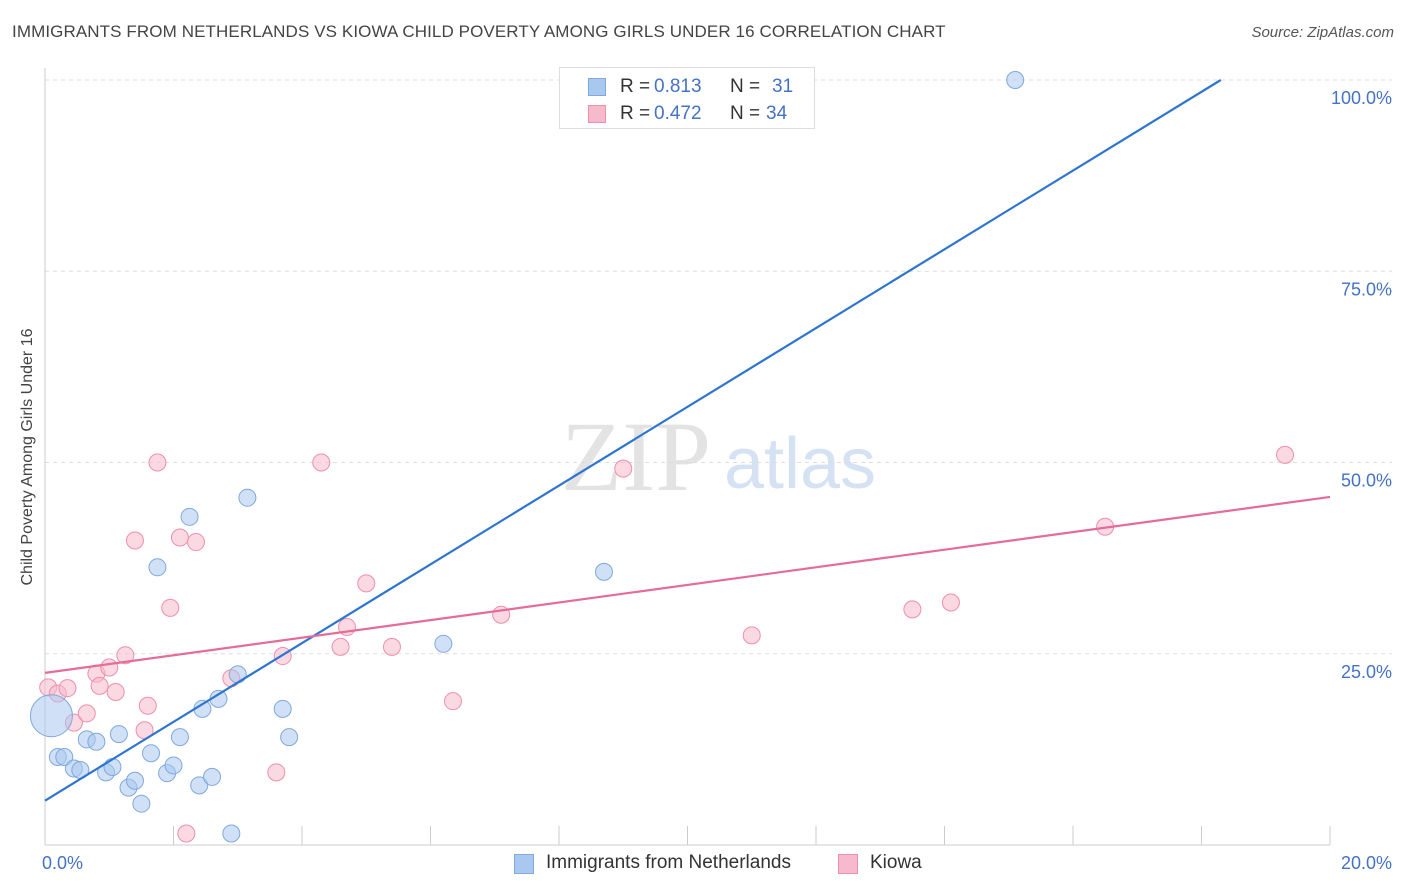  I want to click on x-tick-label-min: 0.0%, so click(62, 863).